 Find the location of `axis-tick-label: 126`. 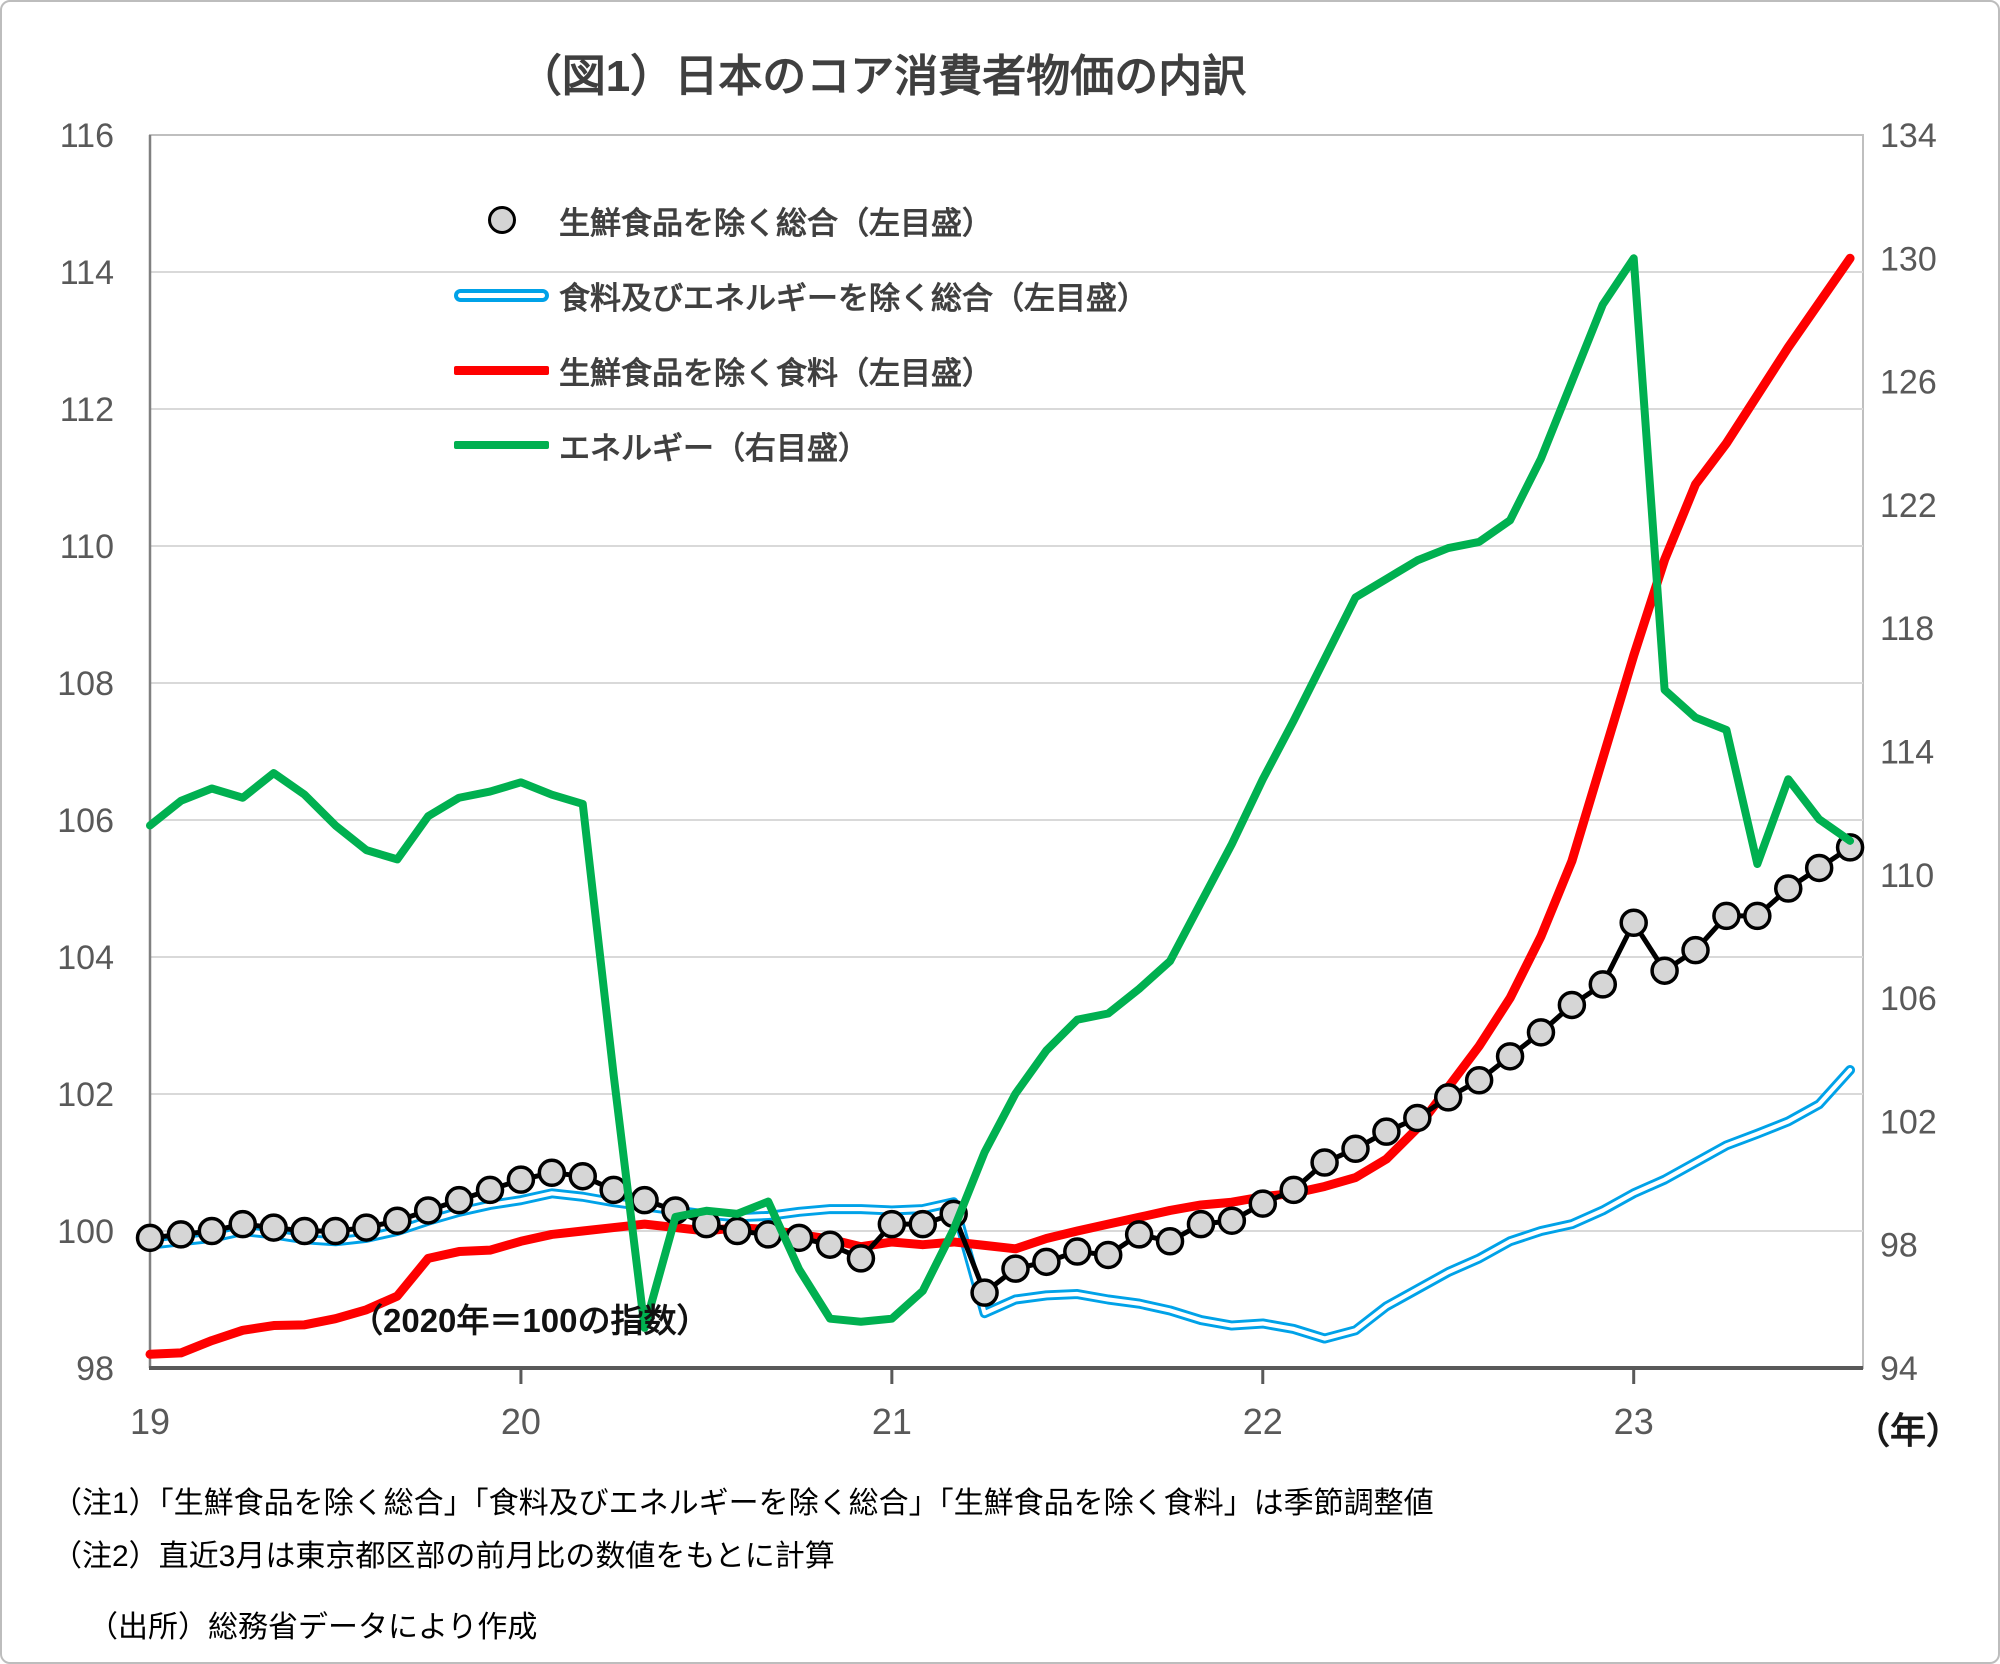

axis-tick-label: 126 is located at coordinates (1908, 383).